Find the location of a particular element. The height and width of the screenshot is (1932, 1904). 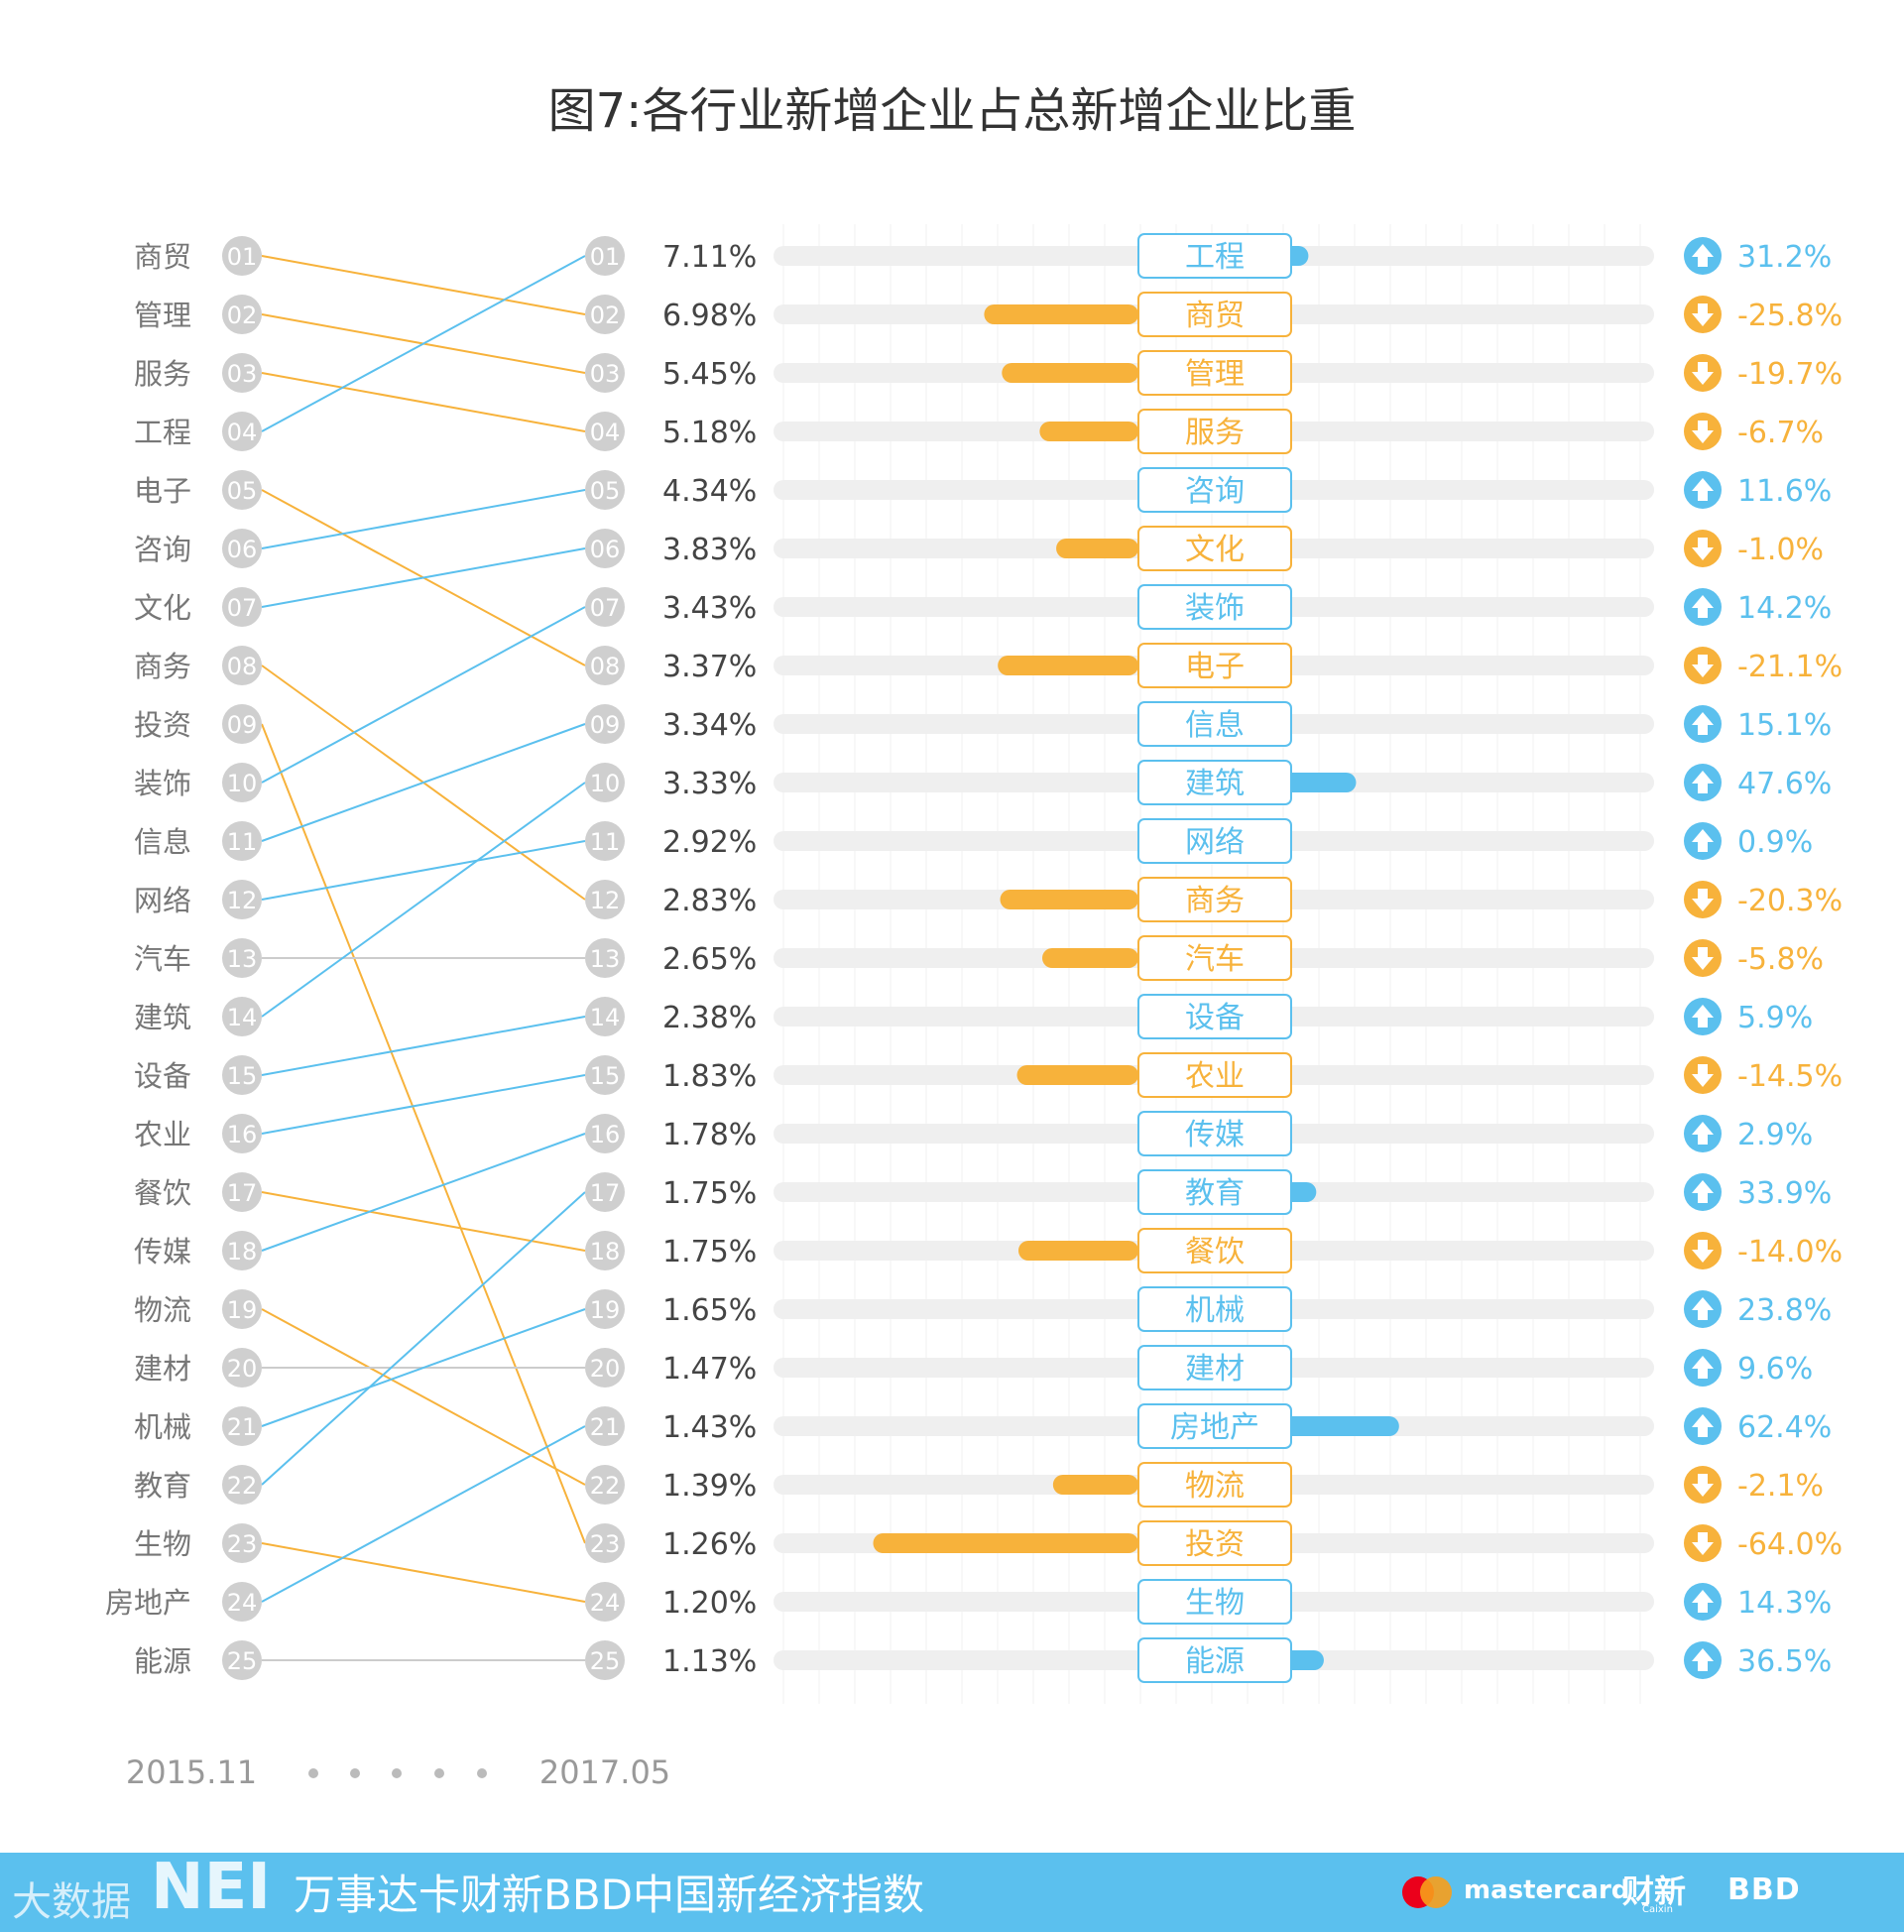

right-rank-number: 09 is located at coordinates (605, 725).